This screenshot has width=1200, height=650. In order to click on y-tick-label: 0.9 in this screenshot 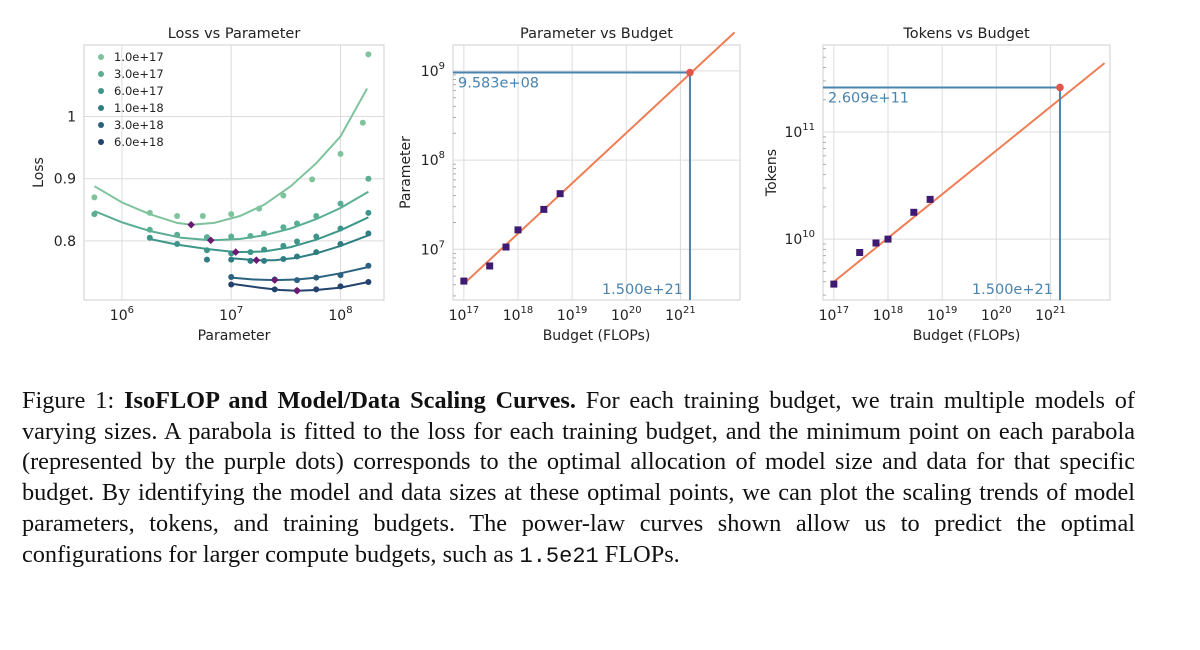, I will do `click(65, 180)`.